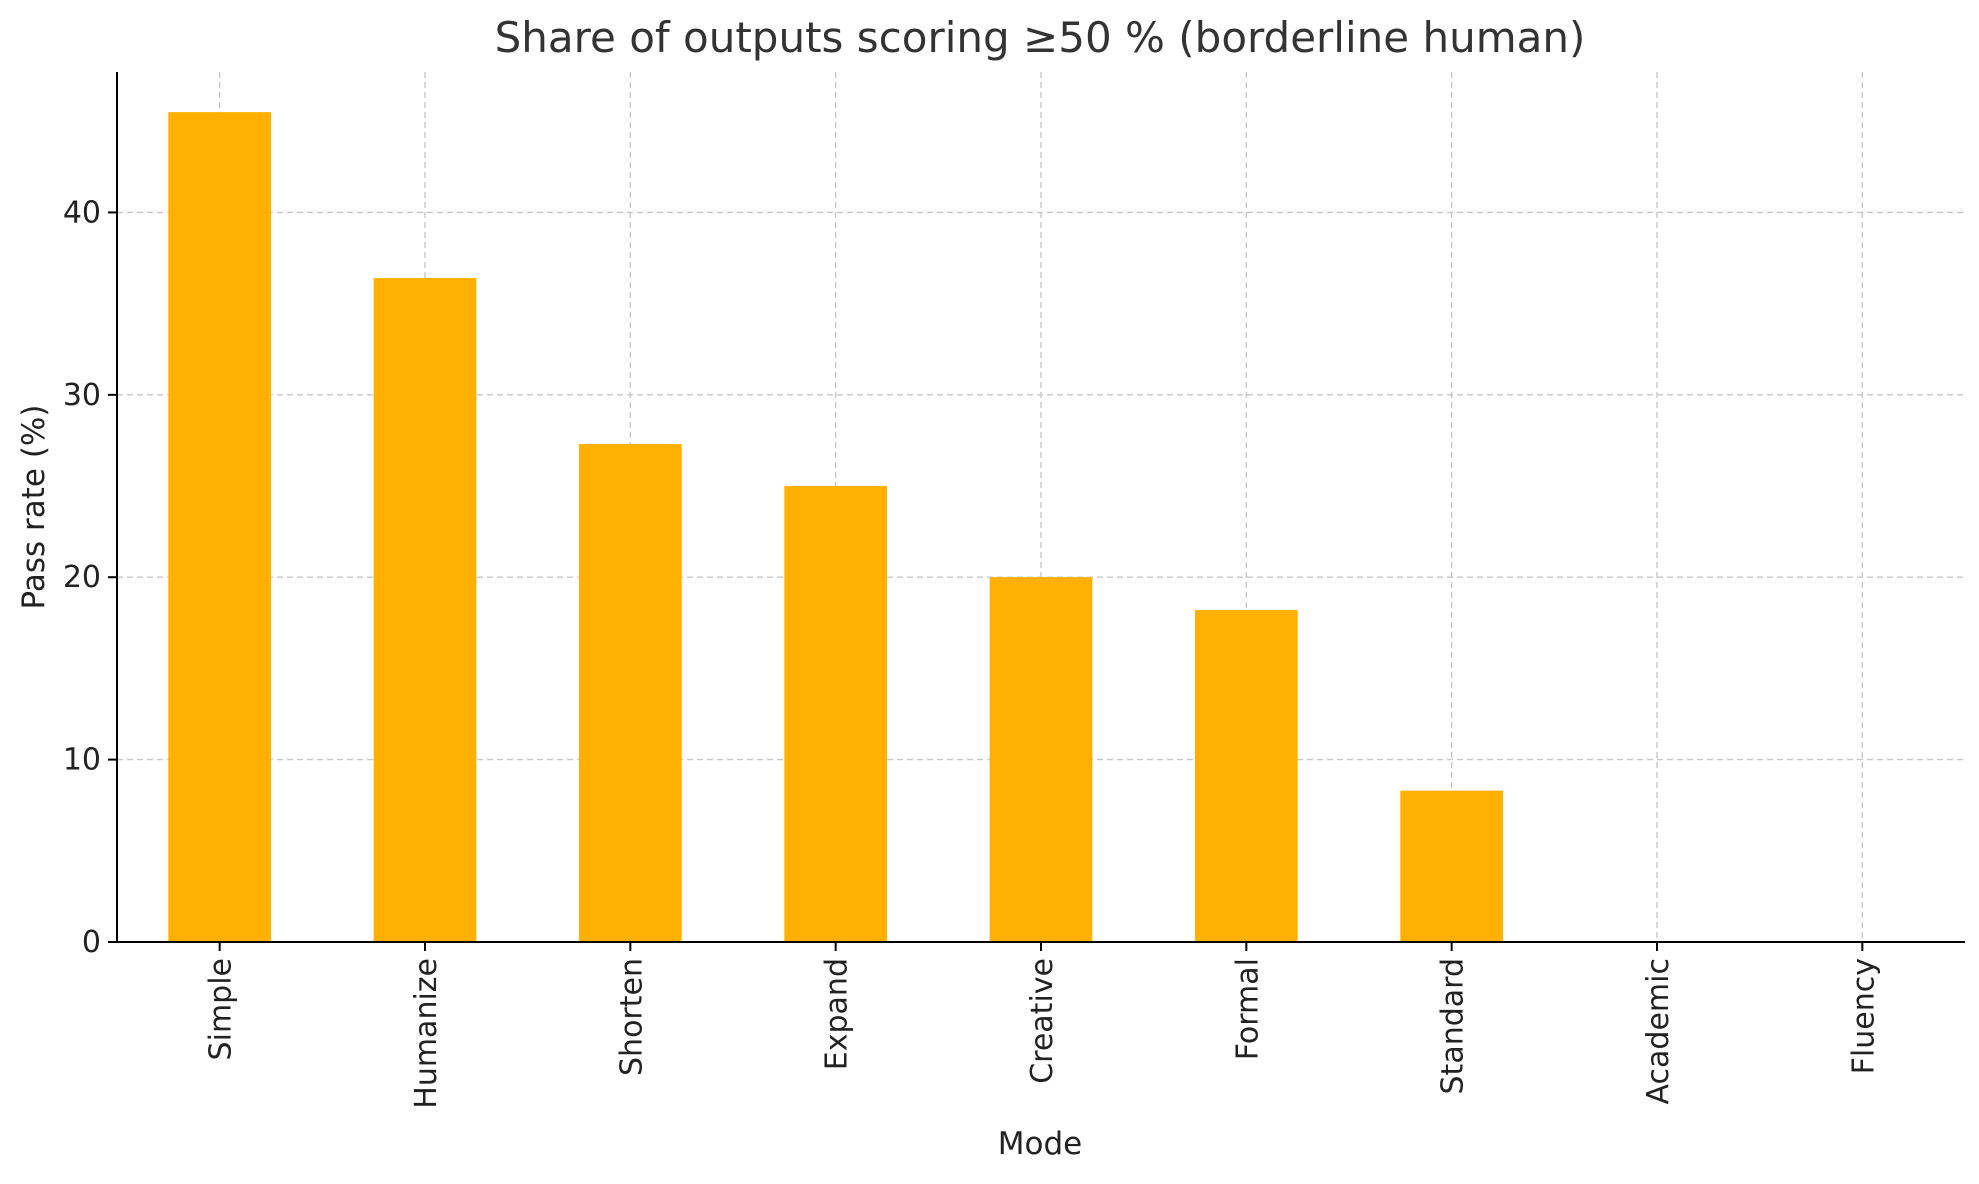  I want to click on x-tick-label: Expand, so click(837, 1014).